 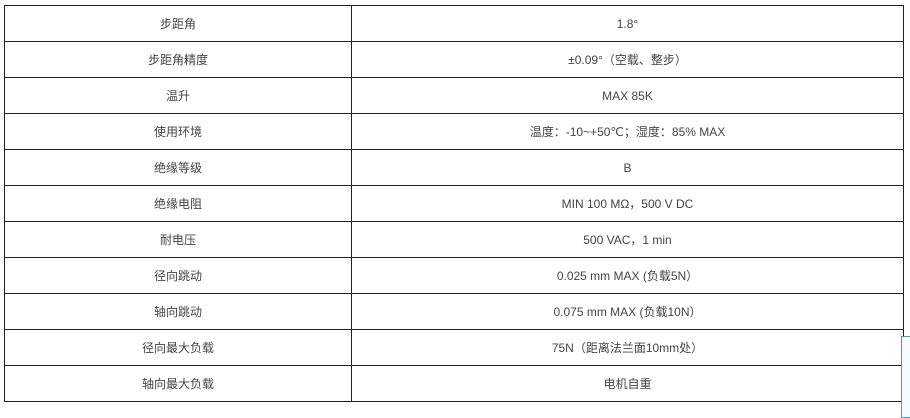 What do you see at coordinates (627, 131) in the screenshot?
I see `spec-value: 温度：-10~+50℃；湿度：85% MAX` at bounding box center [627, 131].